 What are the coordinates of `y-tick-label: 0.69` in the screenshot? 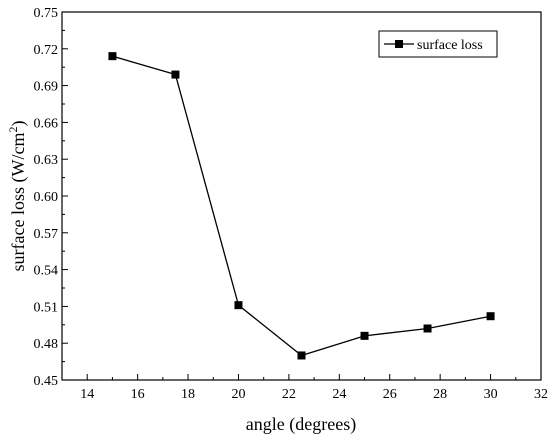 It's located at (46, 87).